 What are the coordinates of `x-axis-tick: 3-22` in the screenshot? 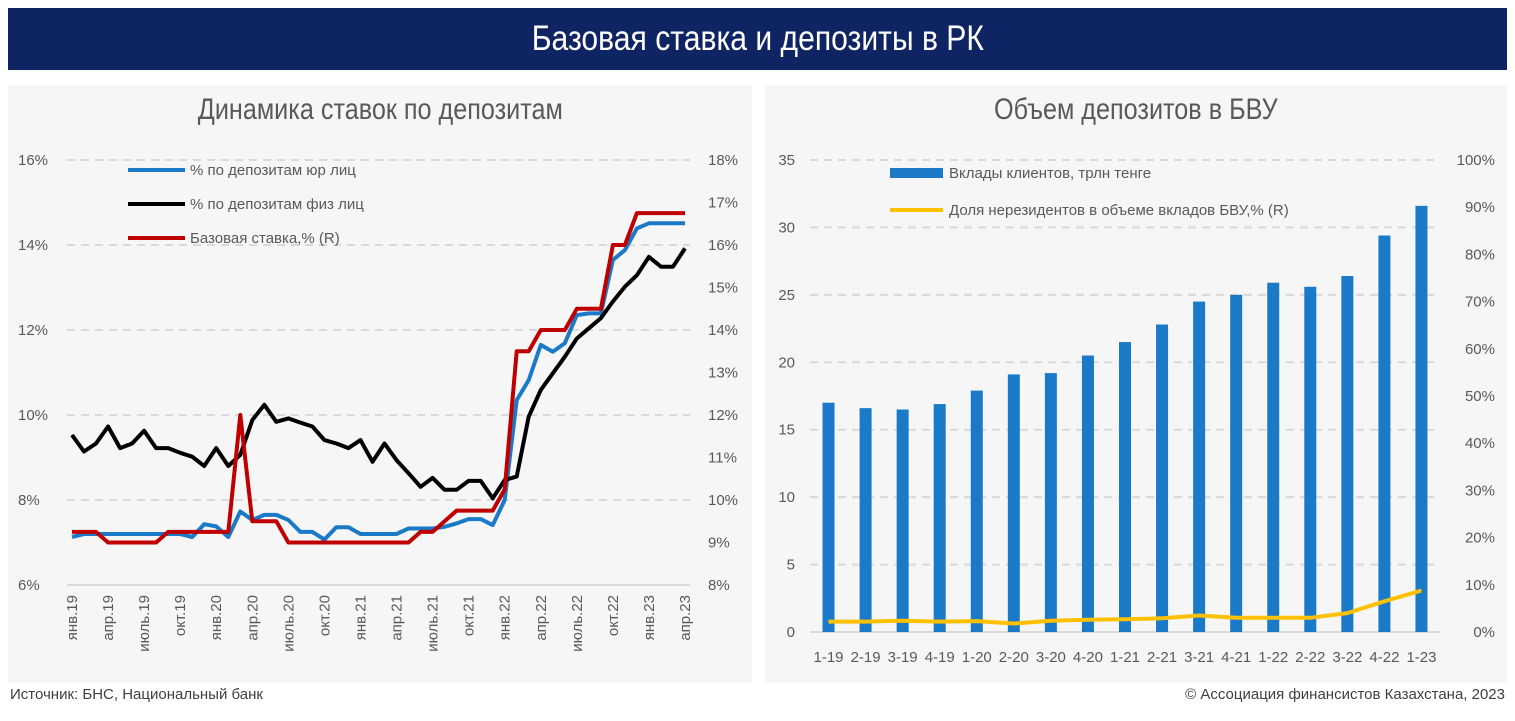 It's located at (1347, 657).